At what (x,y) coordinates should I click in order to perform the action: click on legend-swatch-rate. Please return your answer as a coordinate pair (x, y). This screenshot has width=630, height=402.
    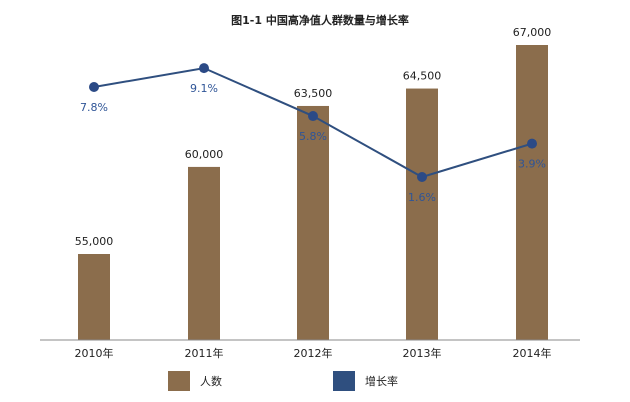
    Looking at the image, I should click on (344, 381).